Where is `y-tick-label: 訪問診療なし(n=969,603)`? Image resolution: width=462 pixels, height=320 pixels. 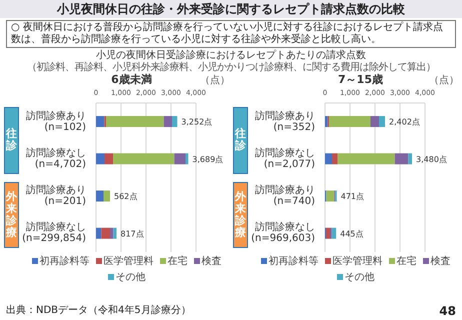
y-tick-label: 訪問診療なし(n=969,603) is located at coordinates (283, 233).